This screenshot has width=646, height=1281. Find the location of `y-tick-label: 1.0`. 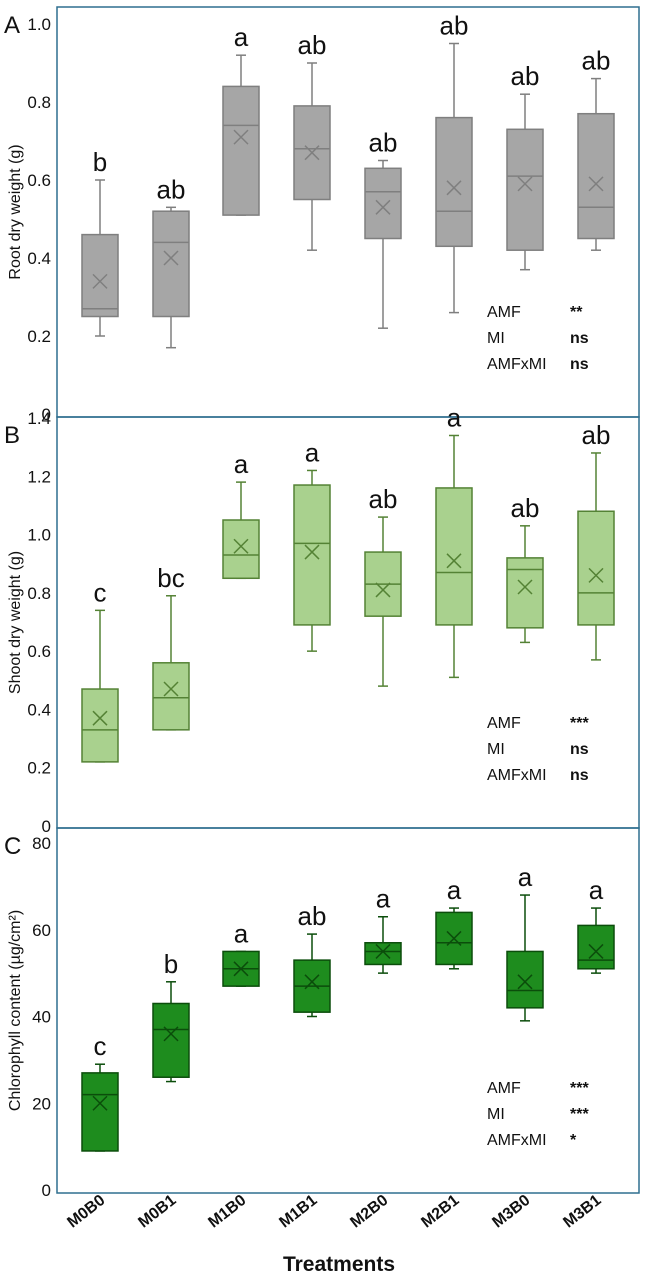

y-tick-label: 1.0 is located at coordinates (39, 24).